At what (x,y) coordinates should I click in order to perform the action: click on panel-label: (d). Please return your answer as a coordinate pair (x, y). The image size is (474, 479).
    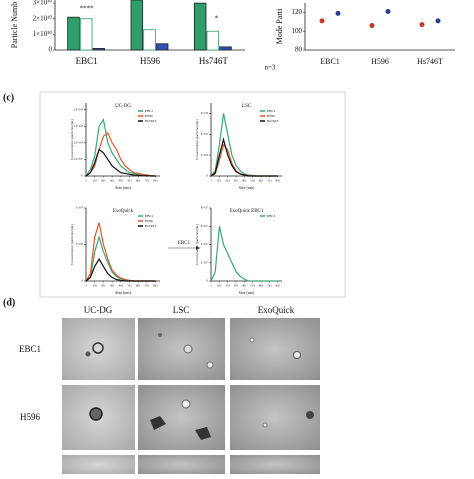
    Looking at the image, I should click on (9, 302).